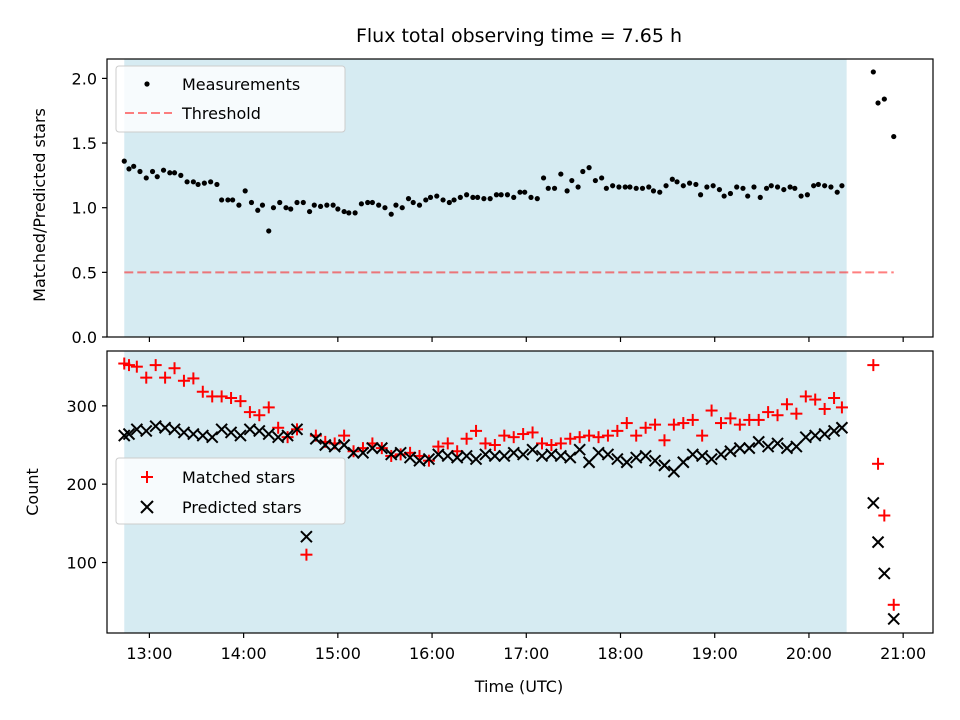  Describe the element at coordinates (238, 477) in the screenshot. I see `legend-matched-label: Matched stars` at that location.